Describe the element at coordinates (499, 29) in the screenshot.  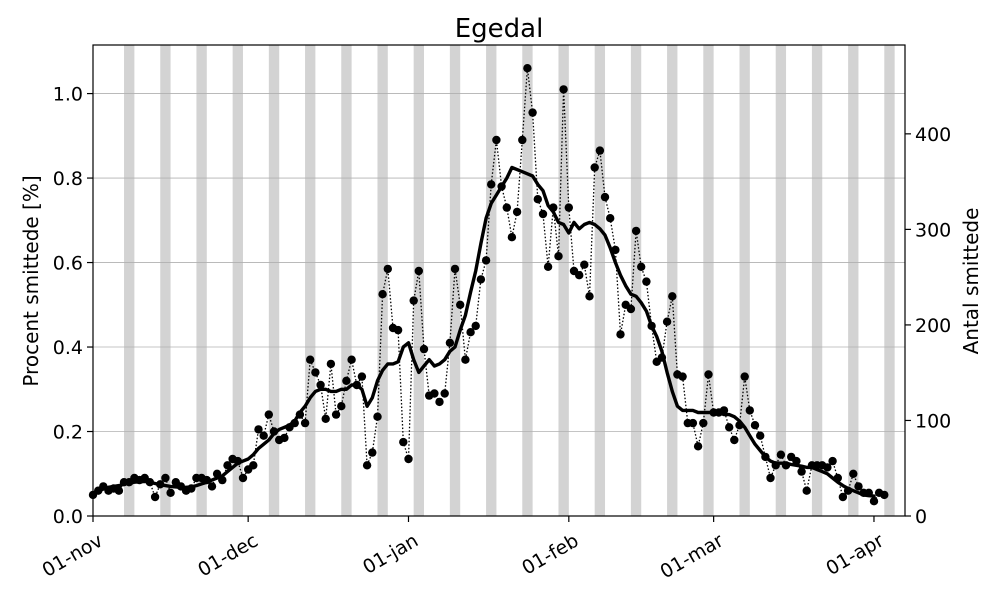
I see `chart-title: Egedal` at that location.